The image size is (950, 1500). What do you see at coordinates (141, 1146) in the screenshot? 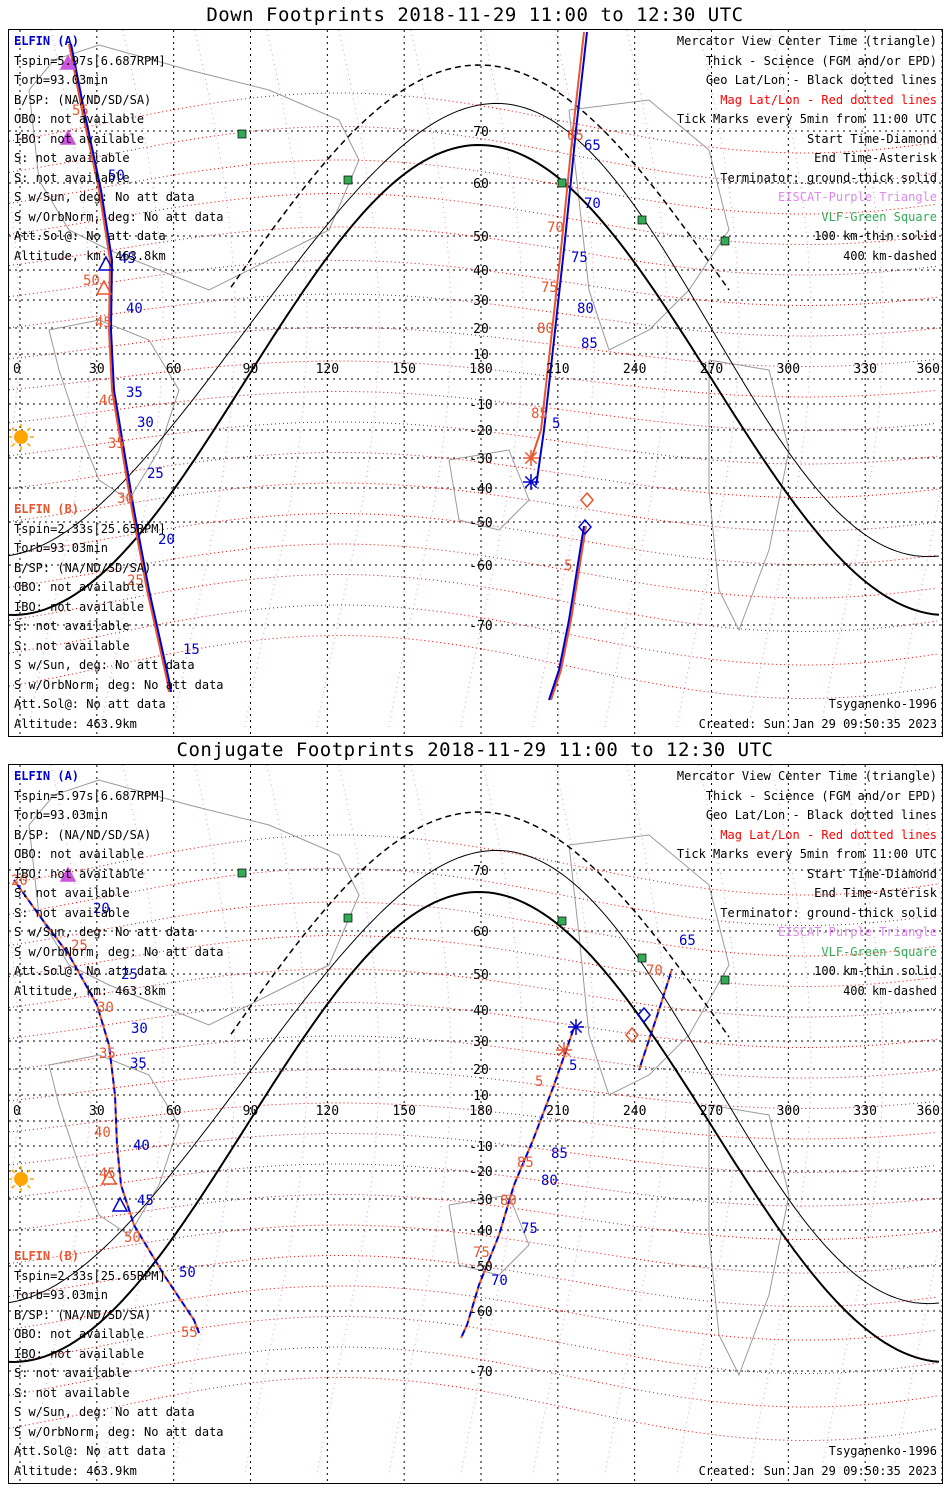
I see `orbit-tick-label-b: 40` at bounding box center [141, 1146].